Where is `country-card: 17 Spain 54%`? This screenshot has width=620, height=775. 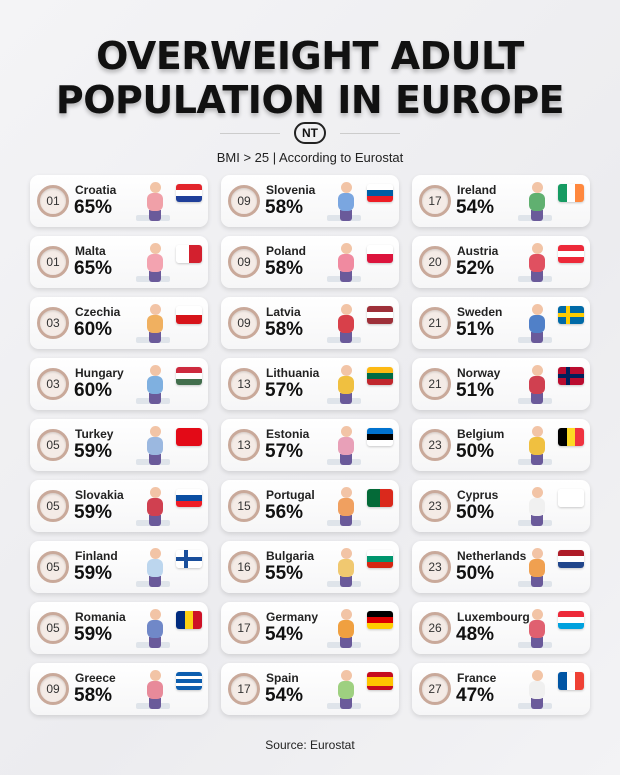 country-card: 17 Spain 54% is located at coordinates (310, 689).